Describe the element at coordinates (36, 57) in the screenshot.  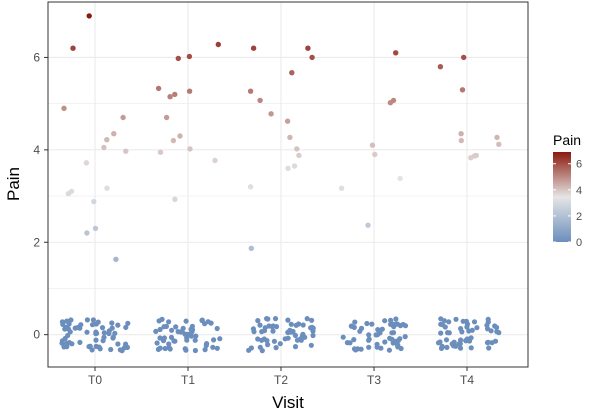
I see `y-tick-label: 6` at that location.